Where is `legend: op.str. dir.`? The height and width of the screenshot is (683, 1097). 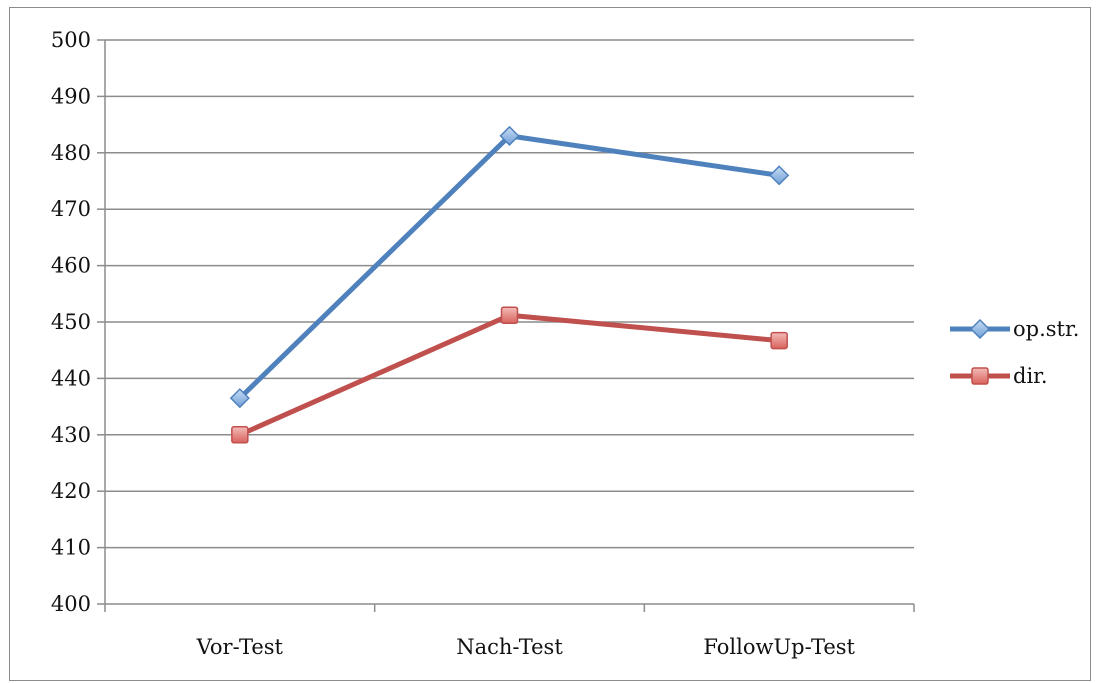
legend: op.str. dir. is located at coordinates (1014, 352).